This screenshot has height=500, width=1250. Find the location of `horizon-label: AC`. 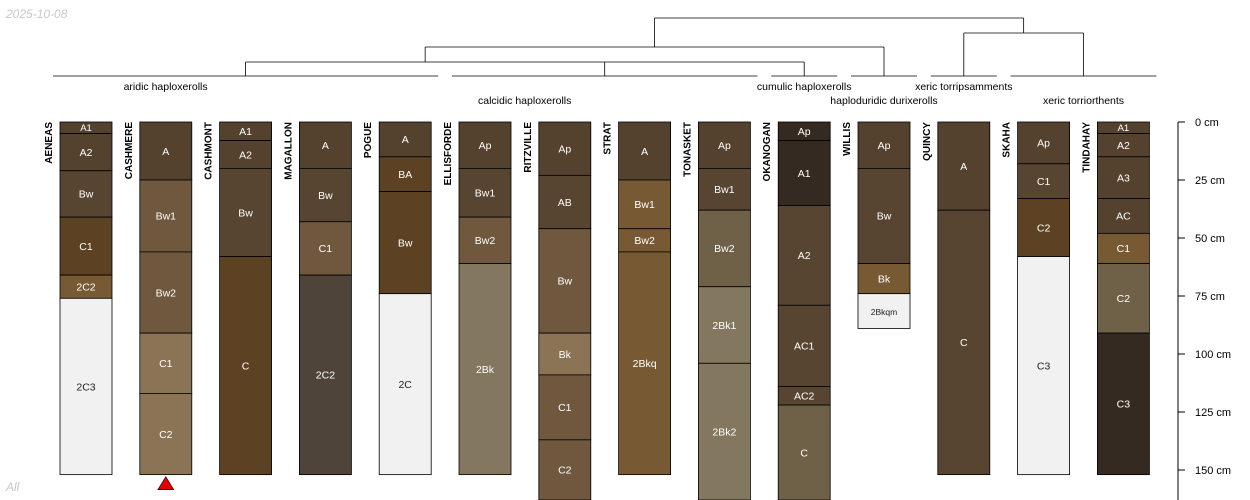

horizon-label: AC is located at coordinates (1123, 217).